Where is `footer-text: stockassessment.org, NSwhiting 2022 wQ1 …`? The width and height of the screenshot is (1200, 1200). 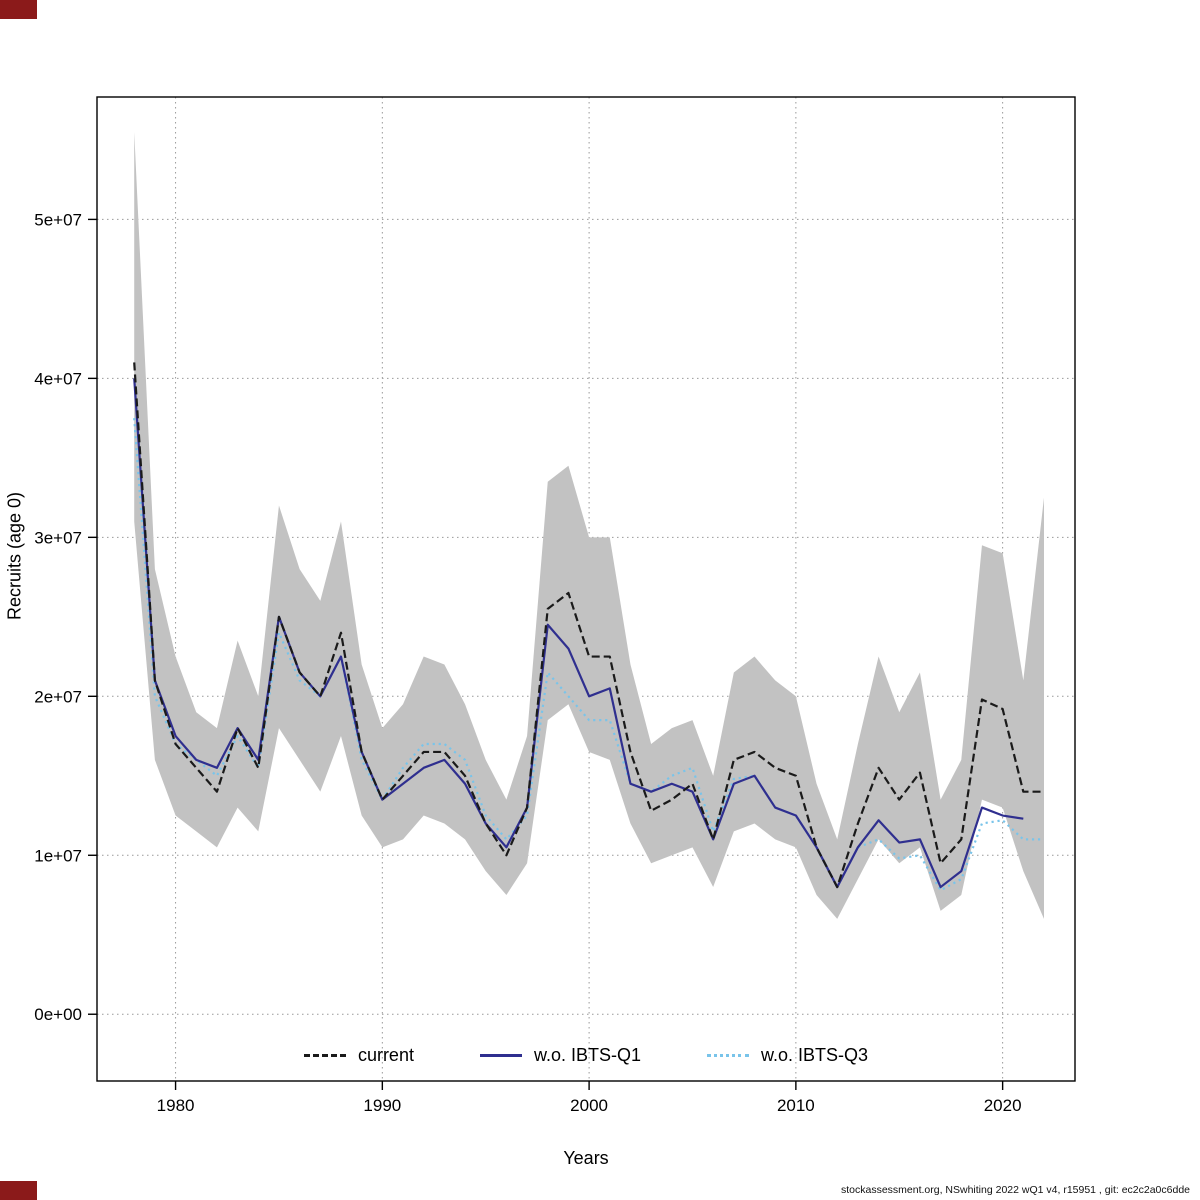 footer-text: stockassessment.org, NSwhiting 2022 wQ1 … is located at coordinates (1015, 1190).